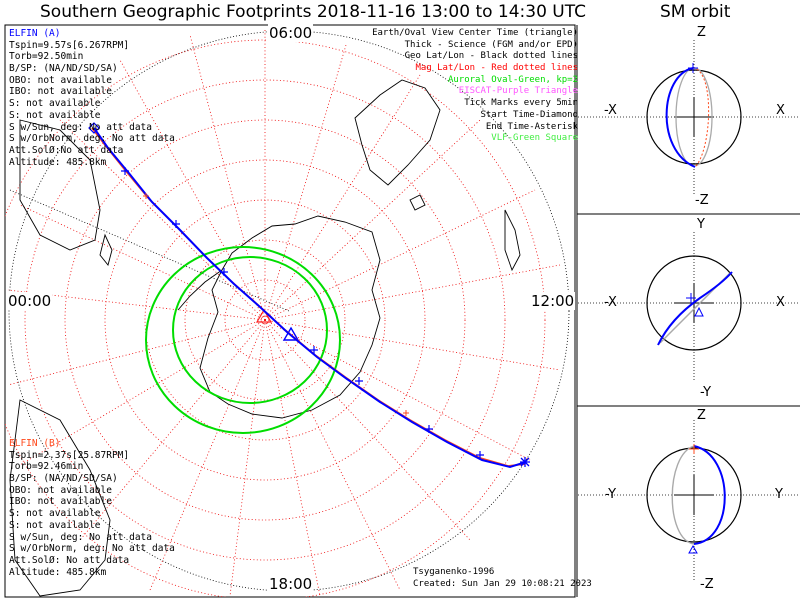 This screenshot has height=600, width=800. What do you see at coordinates (706, 392) in the screenshot?
I see `sm2-axis-bottom: -Y` at bounding box center [706, 392].